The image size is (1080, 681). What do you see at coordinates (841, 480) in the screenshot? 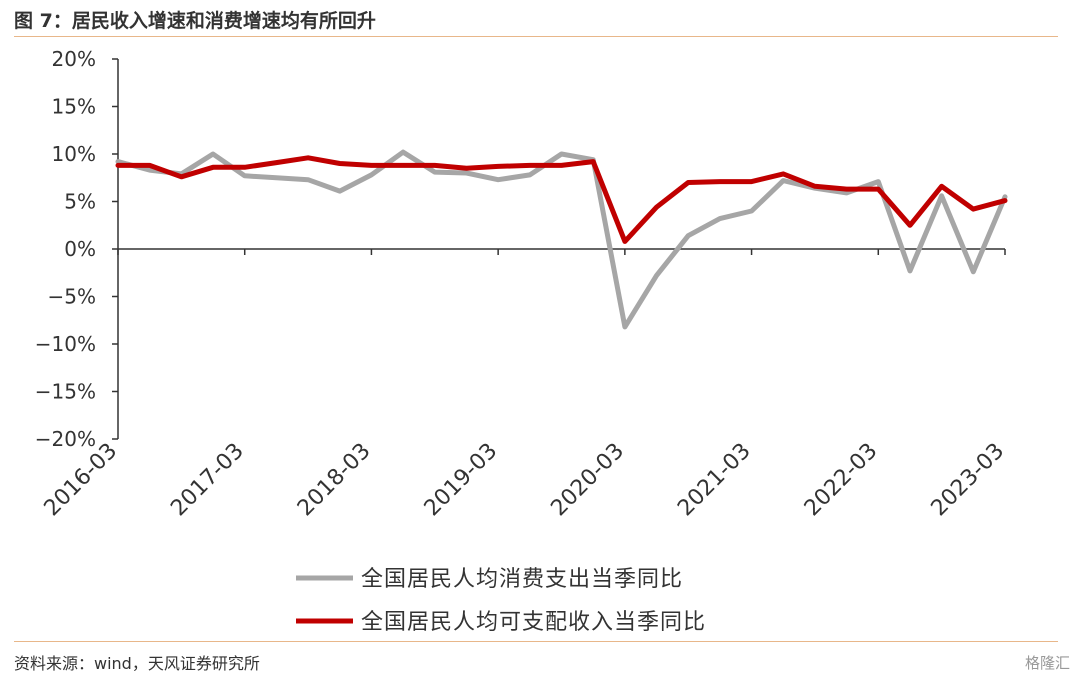
I see `x-tick-label: 2022-03` at bounding box center [841, 480].